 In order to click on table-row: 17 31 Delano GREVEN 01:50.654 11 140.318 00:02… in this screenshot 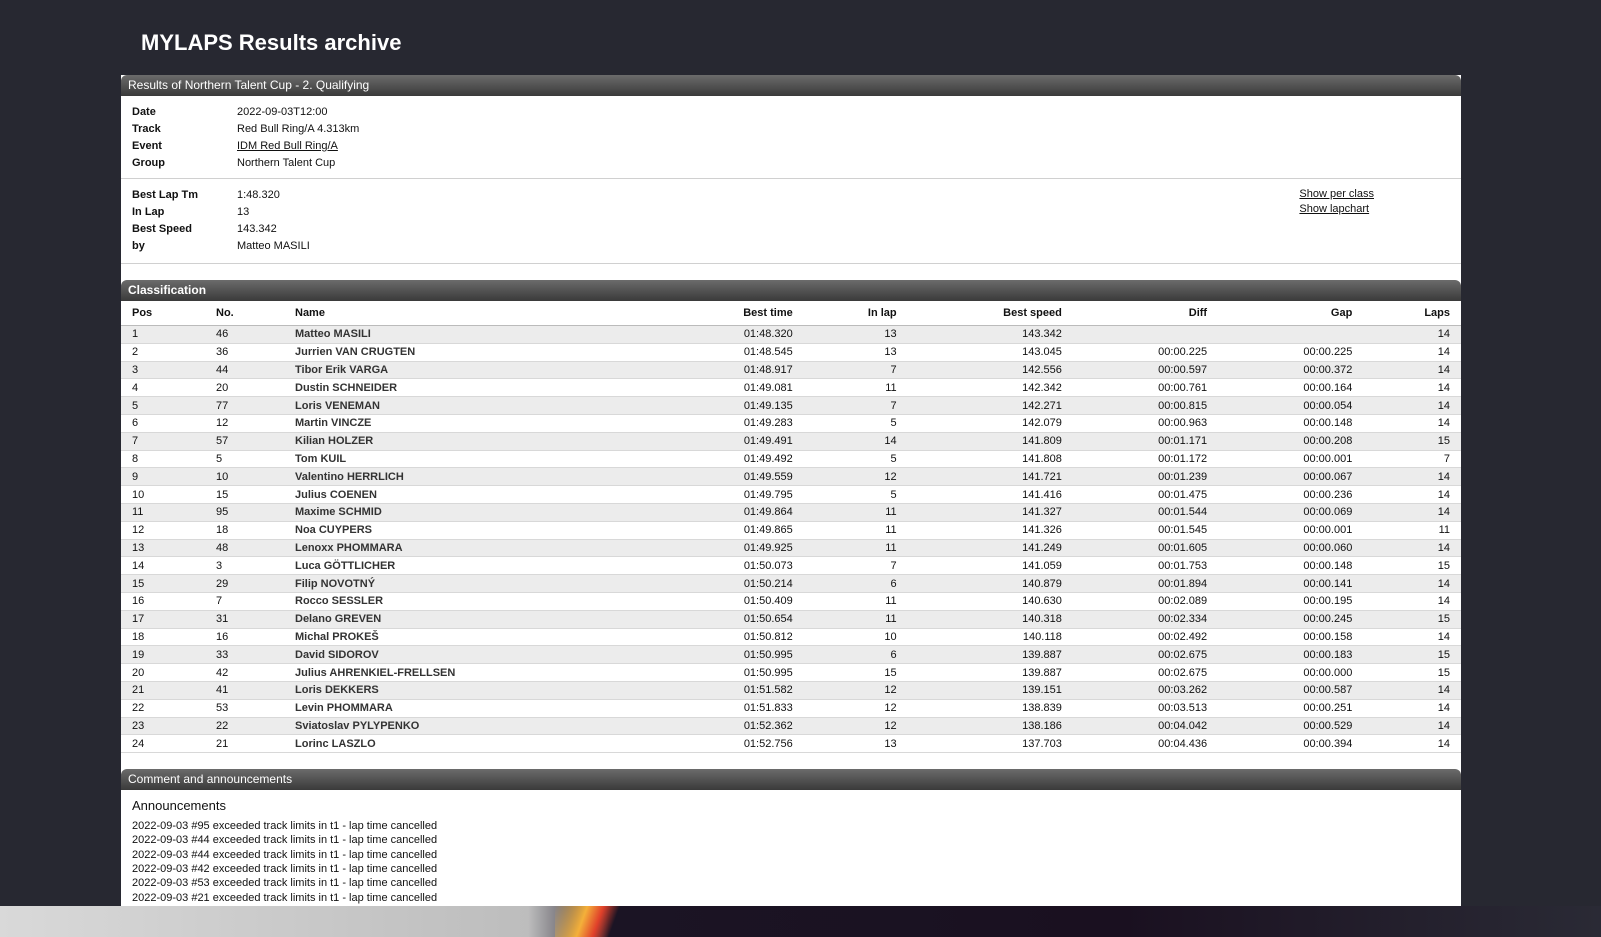, I will do `click(791, 619)`.